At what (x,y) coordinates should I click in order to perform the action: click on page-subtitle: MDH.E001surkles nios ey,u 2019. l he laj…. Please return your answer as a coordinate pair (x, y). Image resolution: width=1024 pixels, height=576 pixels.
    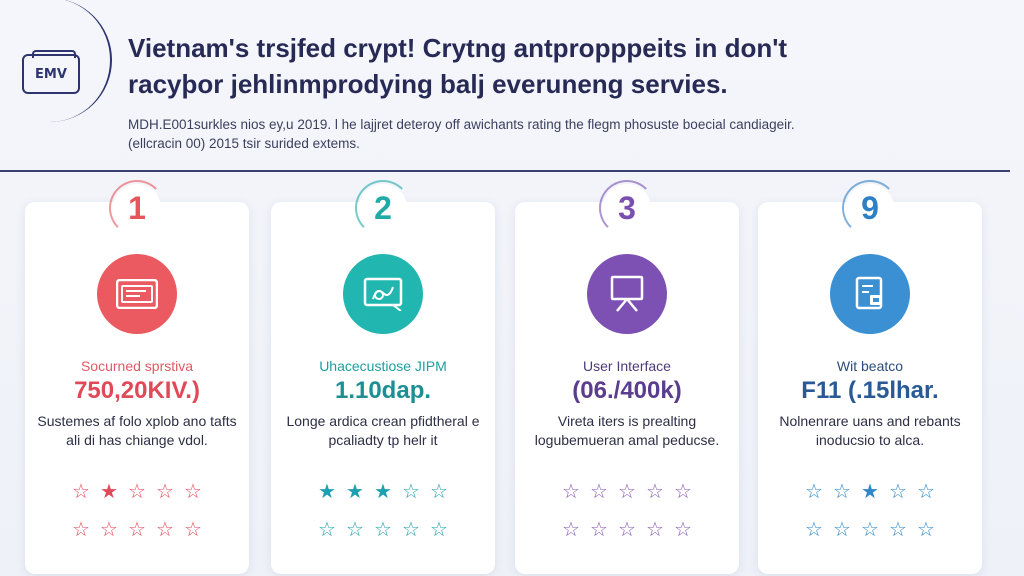
    Looking at the image, I should click on (461, 134).